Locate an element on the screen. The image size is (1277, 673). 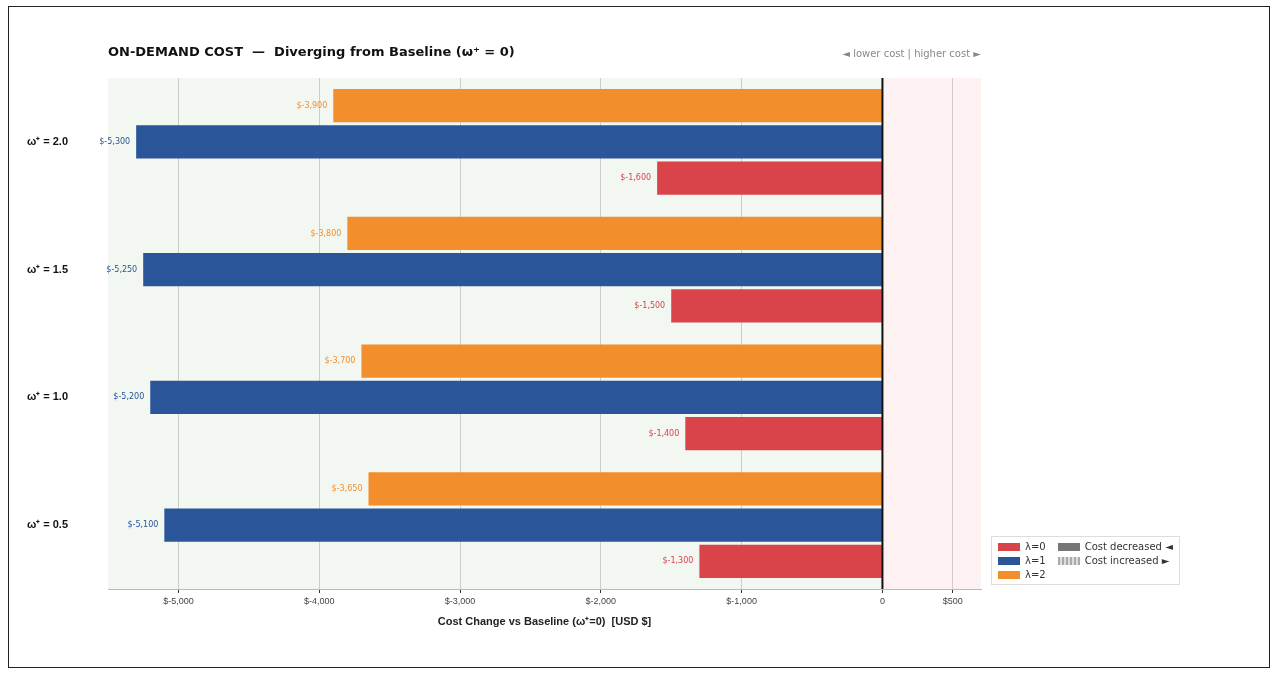
x-tick-label: $500 is located at coordinates (952, 600).